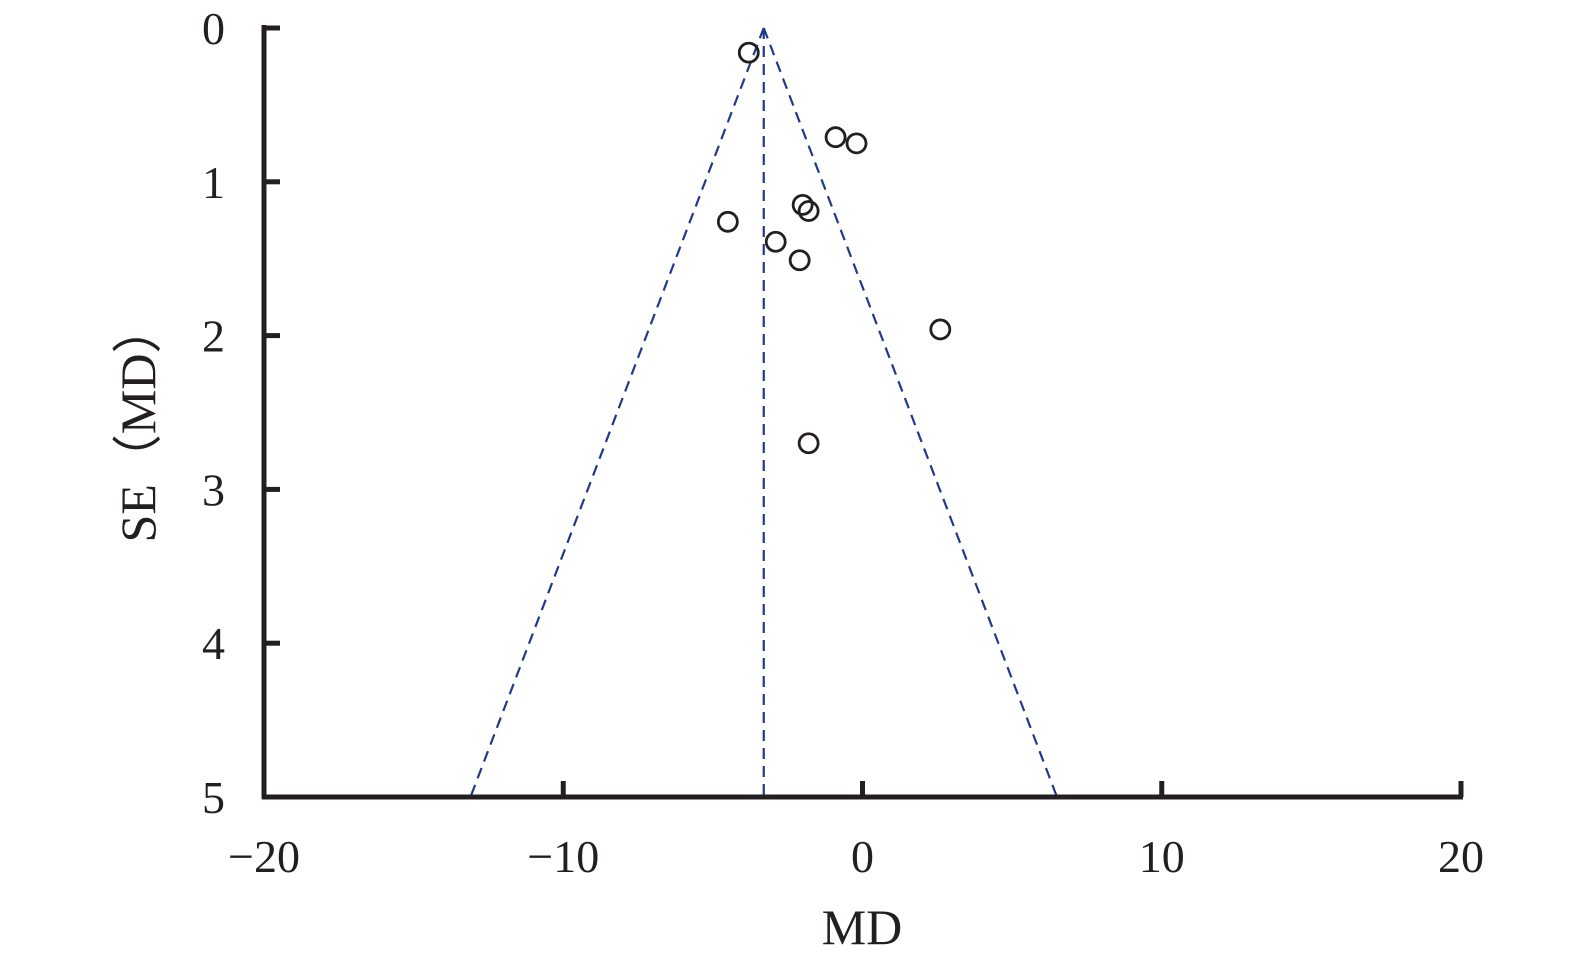 Image resolution: width=1575 pixels, height=966 pixels. What do you see at coordinates (213, 489) in the screenshot?
I see `y-tick-label: 3` at bounding box center [213, 489].